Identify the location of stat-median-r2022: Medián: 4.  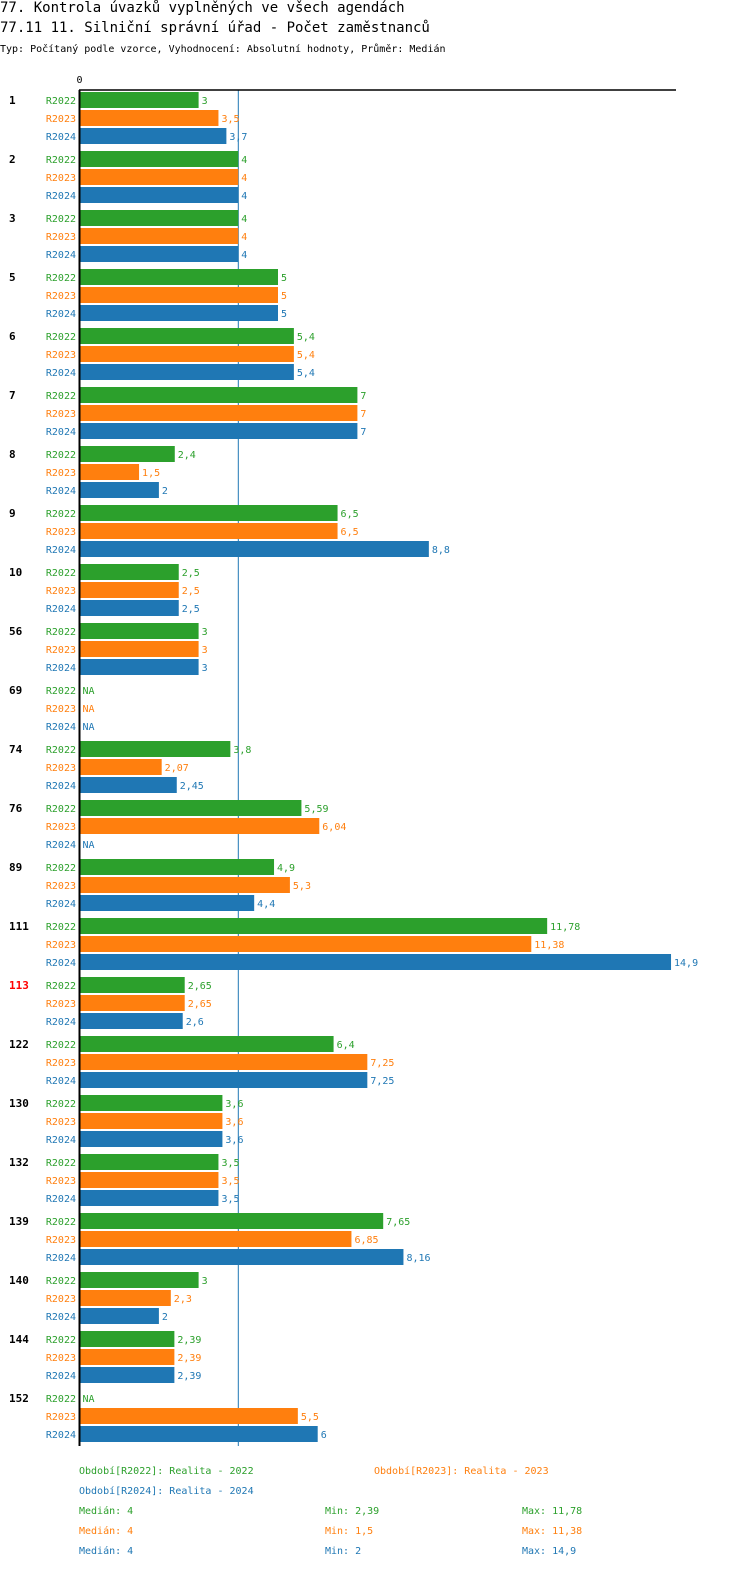
(106, 1511).